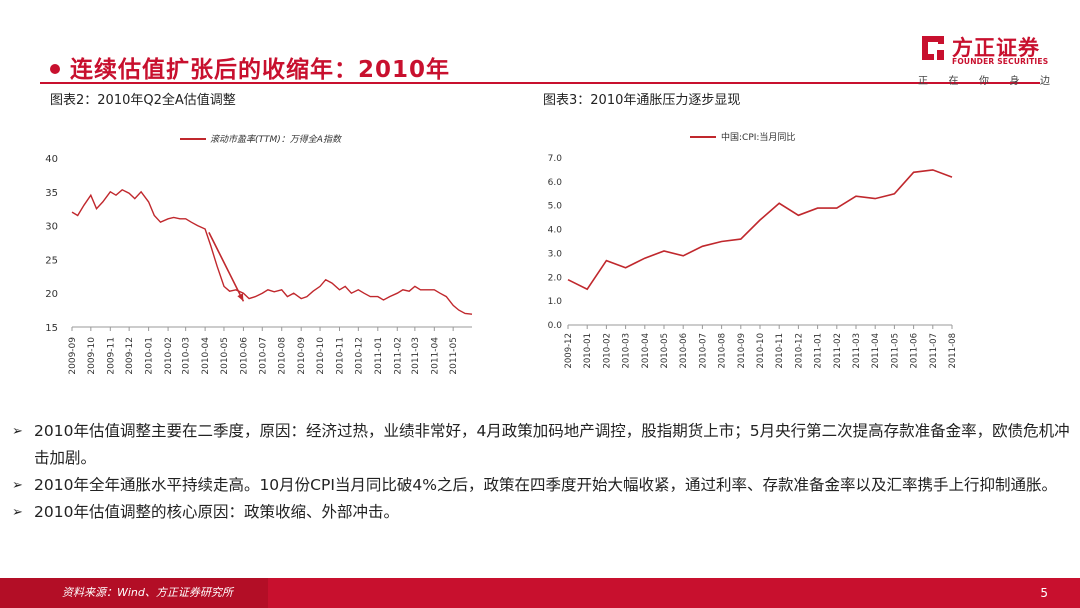 The height and width of the screenshot is (608, 1080). Describe the element at coordinates (73, 356) in the screenshot. I see `x-tick-label: 2009-09` at that location.